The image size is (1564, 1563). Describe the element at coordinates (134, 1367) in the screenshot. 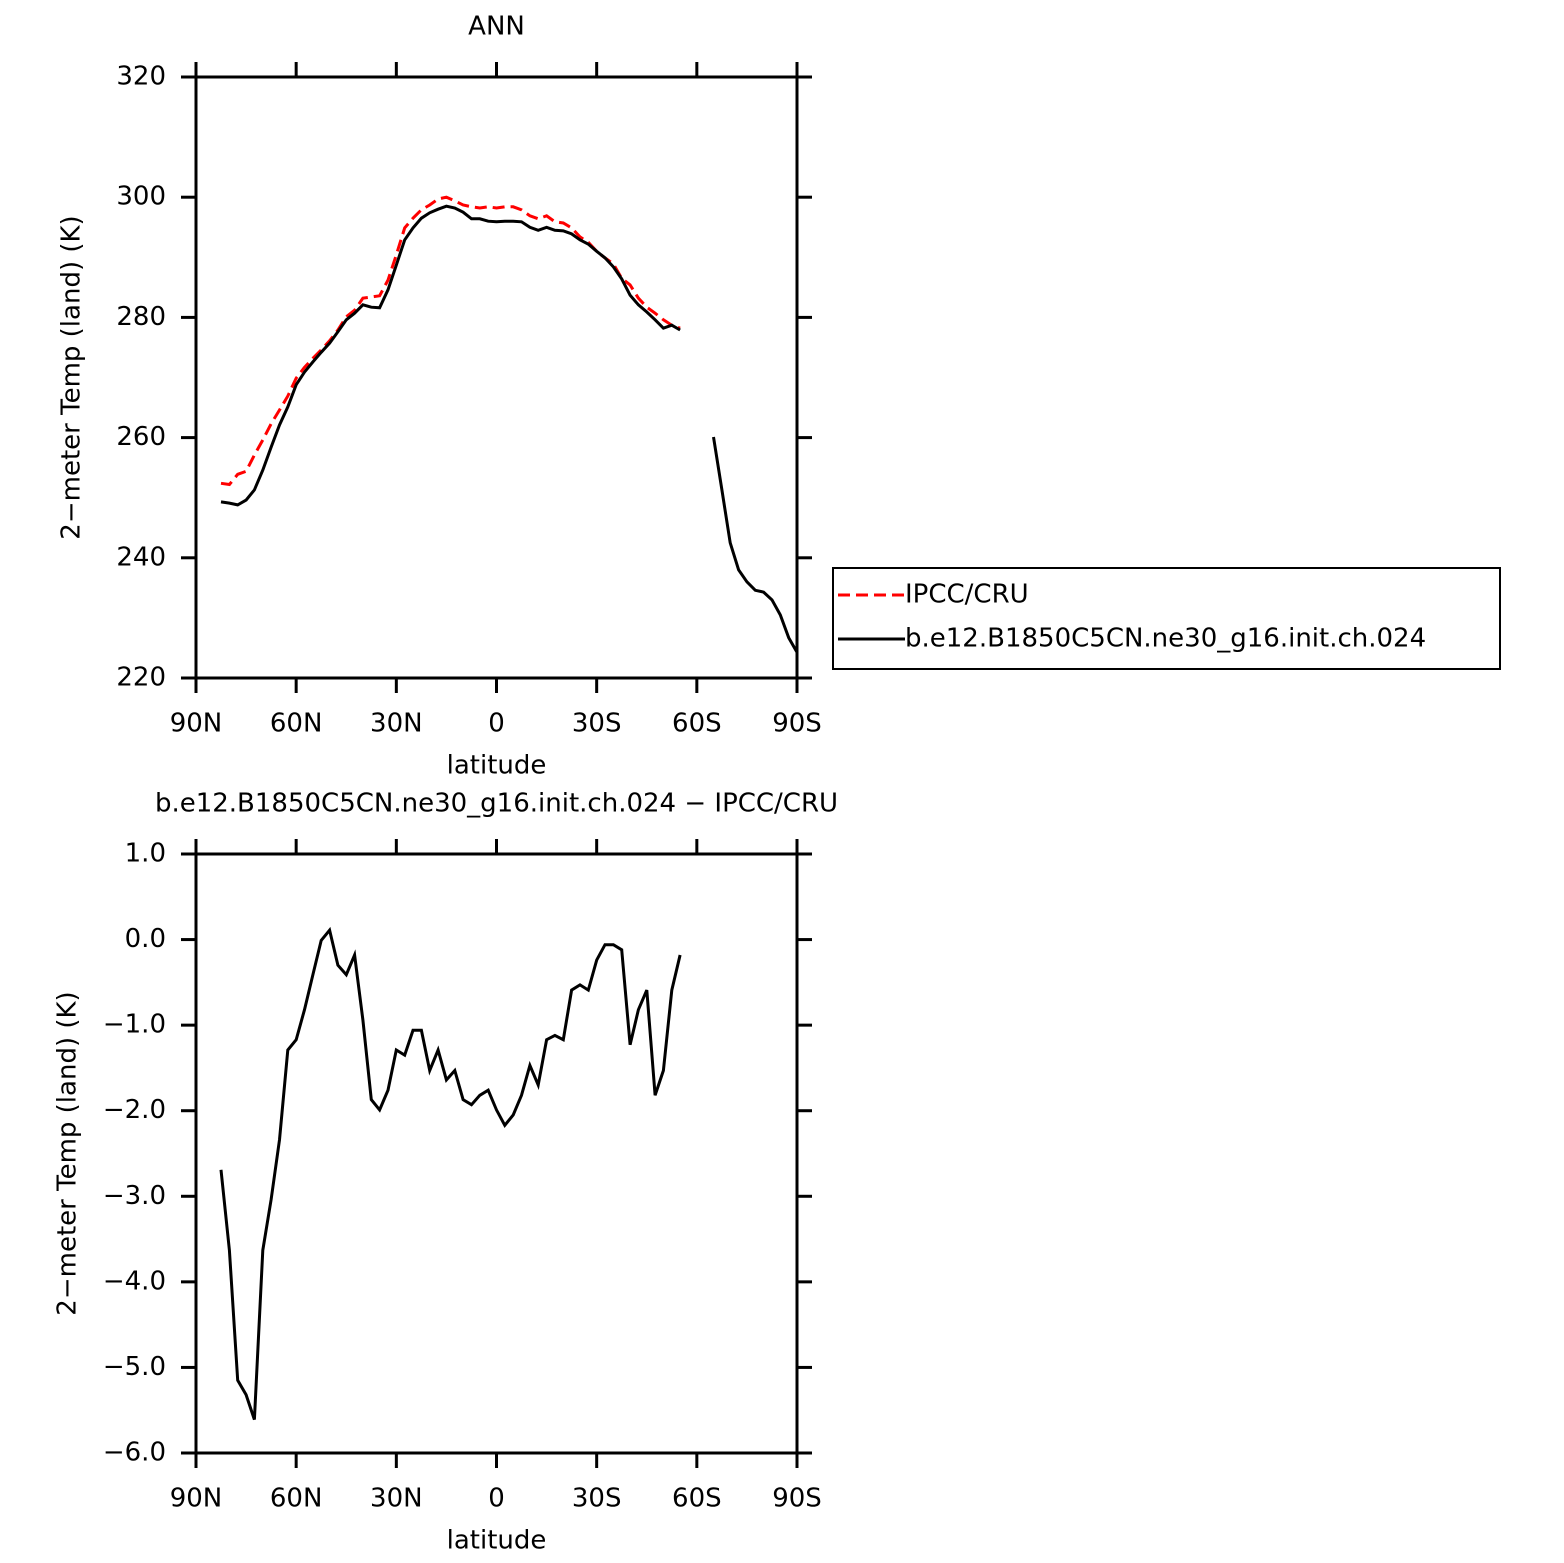

I see `y-tick-label: −5.0` at that location.